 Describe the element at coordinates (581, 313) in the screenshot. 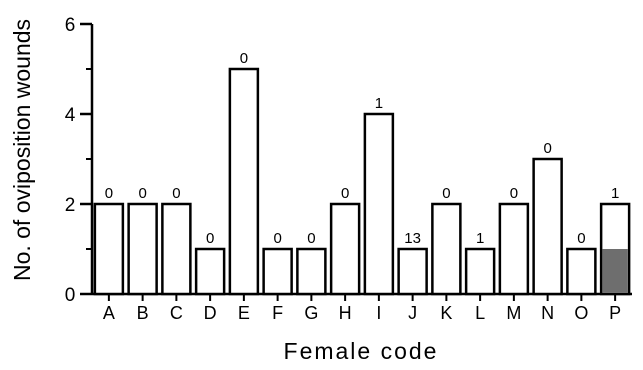

I see `x-tick-label-O: O` at that location.